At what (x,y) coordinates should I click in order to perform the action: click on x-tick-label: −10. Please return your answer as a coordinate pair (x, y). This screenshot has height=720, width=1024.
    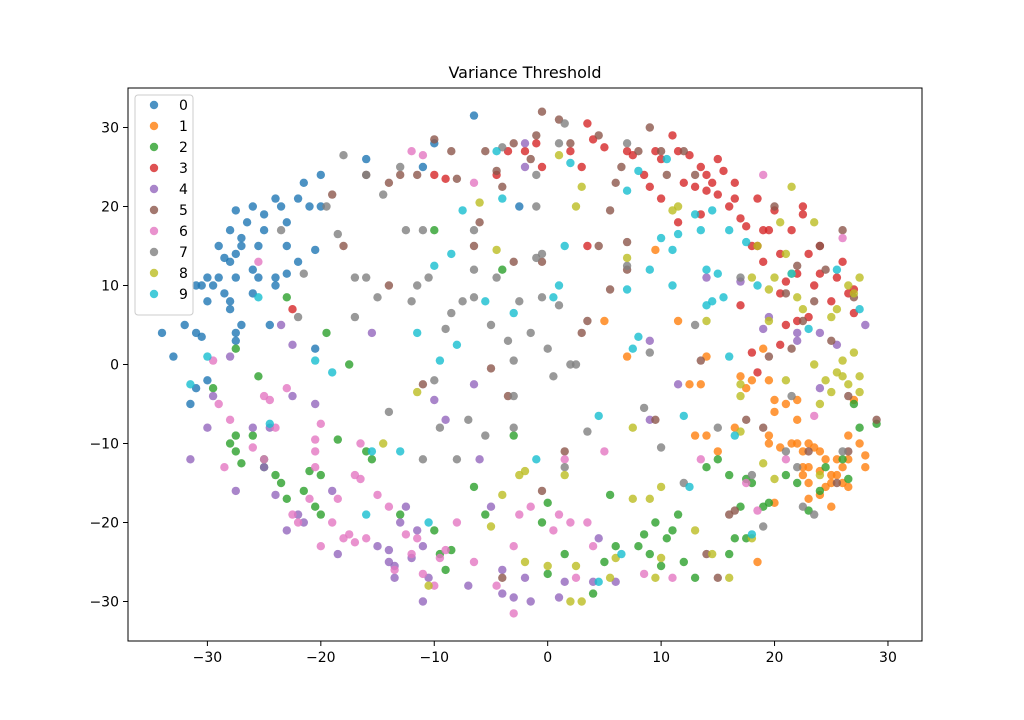
    Looking at the image, I should click on (434, 658).